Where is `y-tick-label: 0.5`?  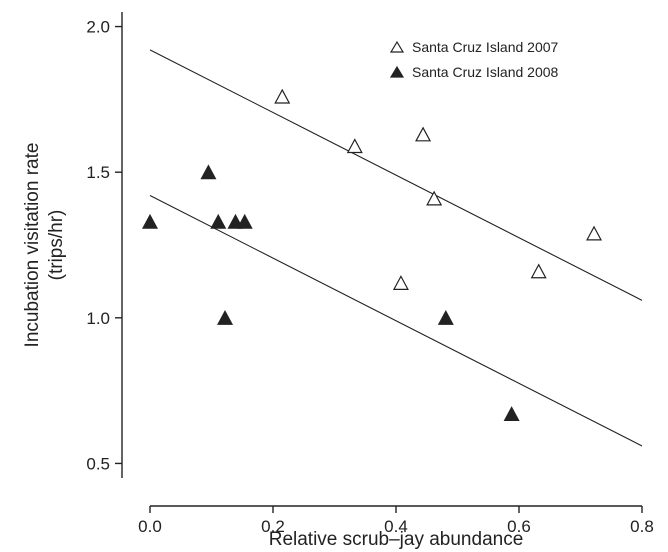
y-tick-label: 0.5 is located at coordinates (98, 463).